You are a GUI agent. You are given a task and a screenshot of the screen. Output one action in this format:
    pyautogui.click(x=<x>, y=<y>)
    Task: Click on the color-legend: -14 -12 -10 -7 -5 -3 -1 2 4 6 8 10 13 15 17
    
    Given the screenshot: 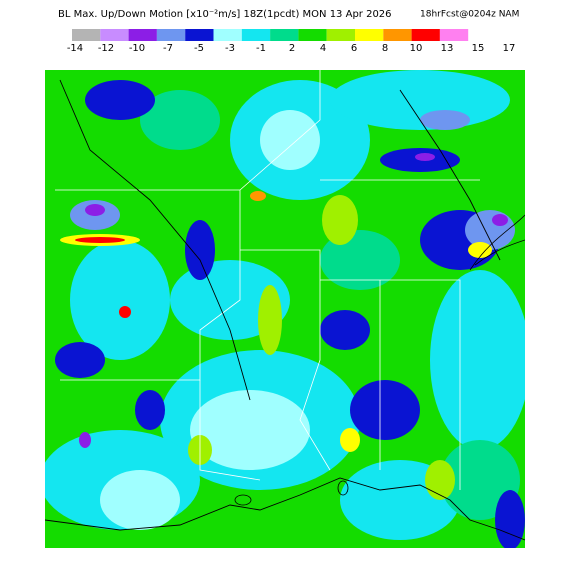 What is the action you would take?
    pyautogui.click(x=291, y=41)
    